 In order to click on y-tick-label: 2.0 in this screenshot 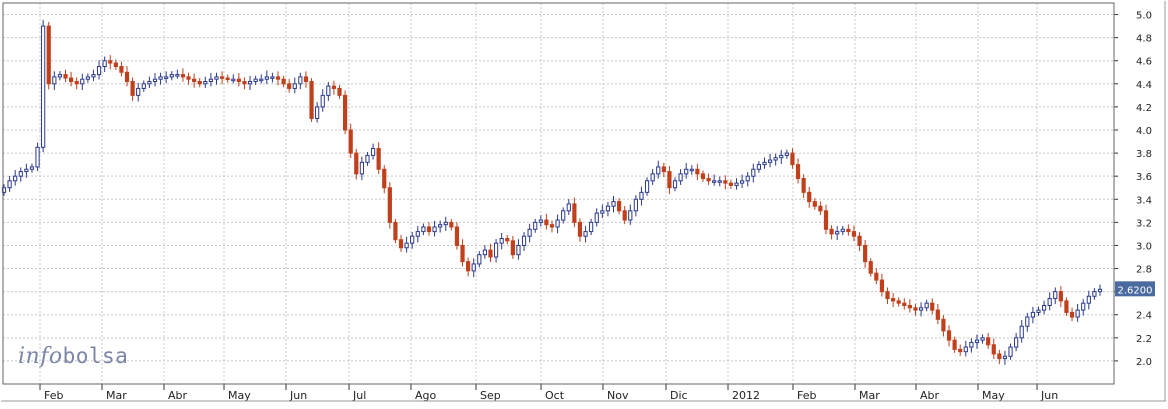, I will do `click(1144, 362)`.